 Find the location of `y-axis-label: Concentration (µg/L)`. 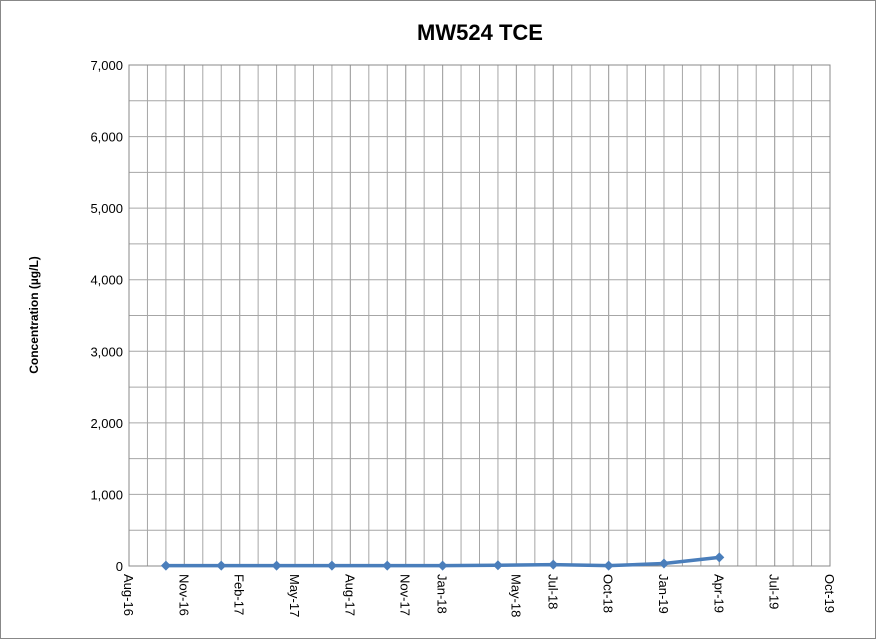

y-axis-label: Concentration (µg/L) is located at coordinates (34, 315).